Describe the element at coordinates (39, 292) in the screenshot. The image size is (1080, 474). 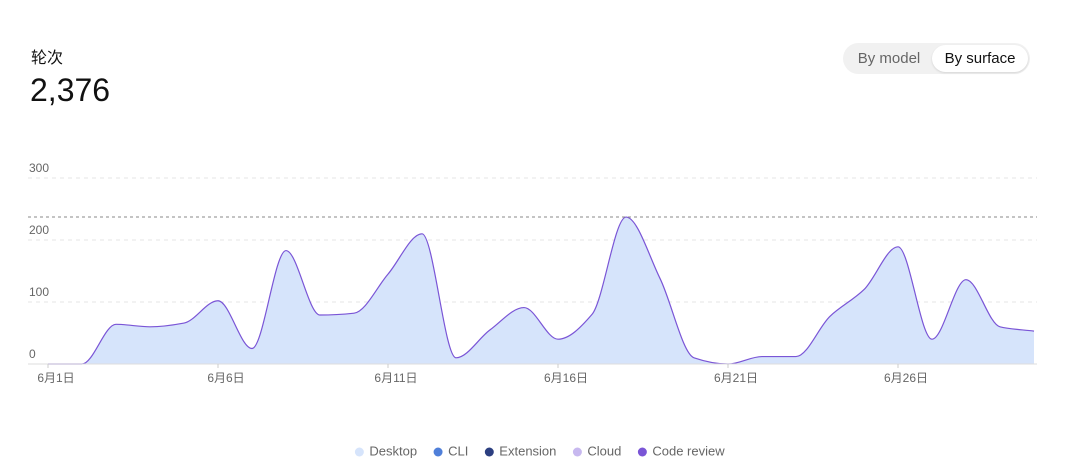
I see `y-tick-label: 100` at that location.